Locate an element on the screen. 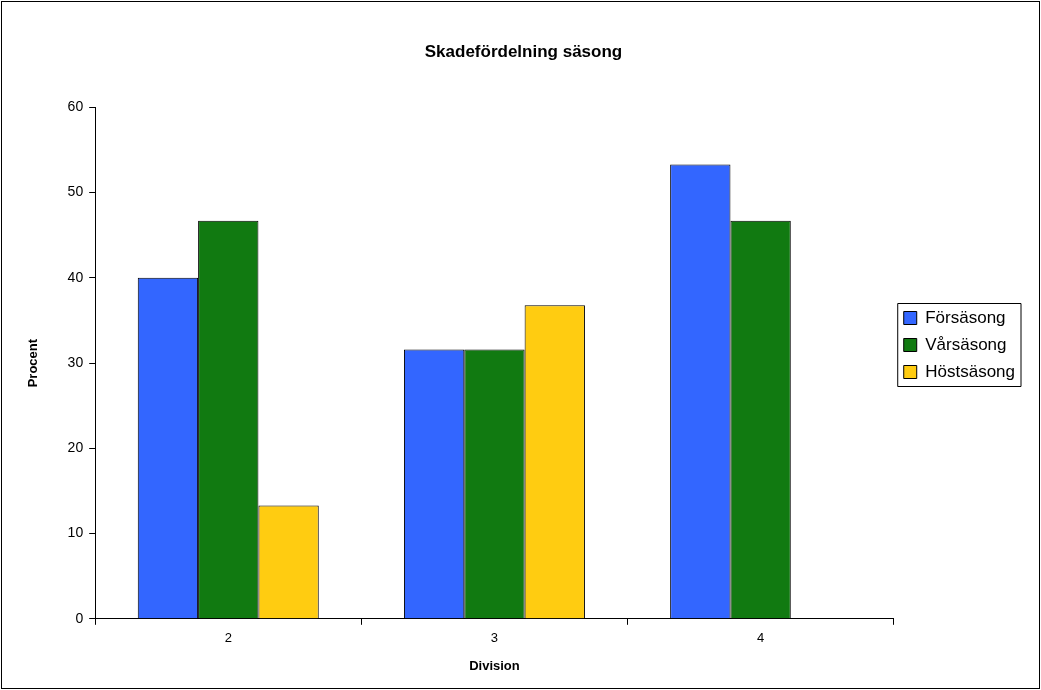 The width and height of the screenshot is (1041, 690). y-tick-label: 40 is located at coordinates (75, 276).